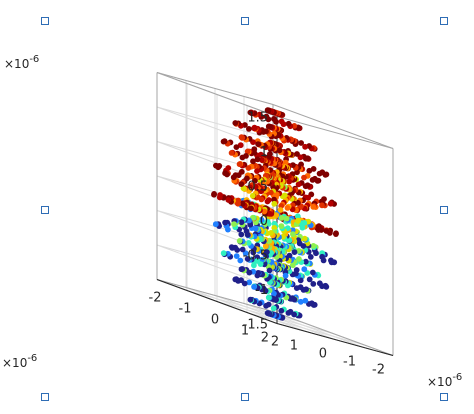  I want to click on selection-handle-bottom-right, so click(444, 397).